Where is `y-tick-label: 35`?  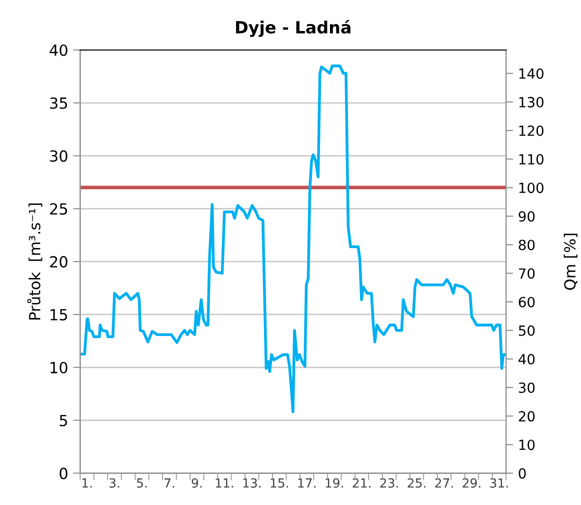 y-tick-label: 35 is located at coordinates (59, 103).